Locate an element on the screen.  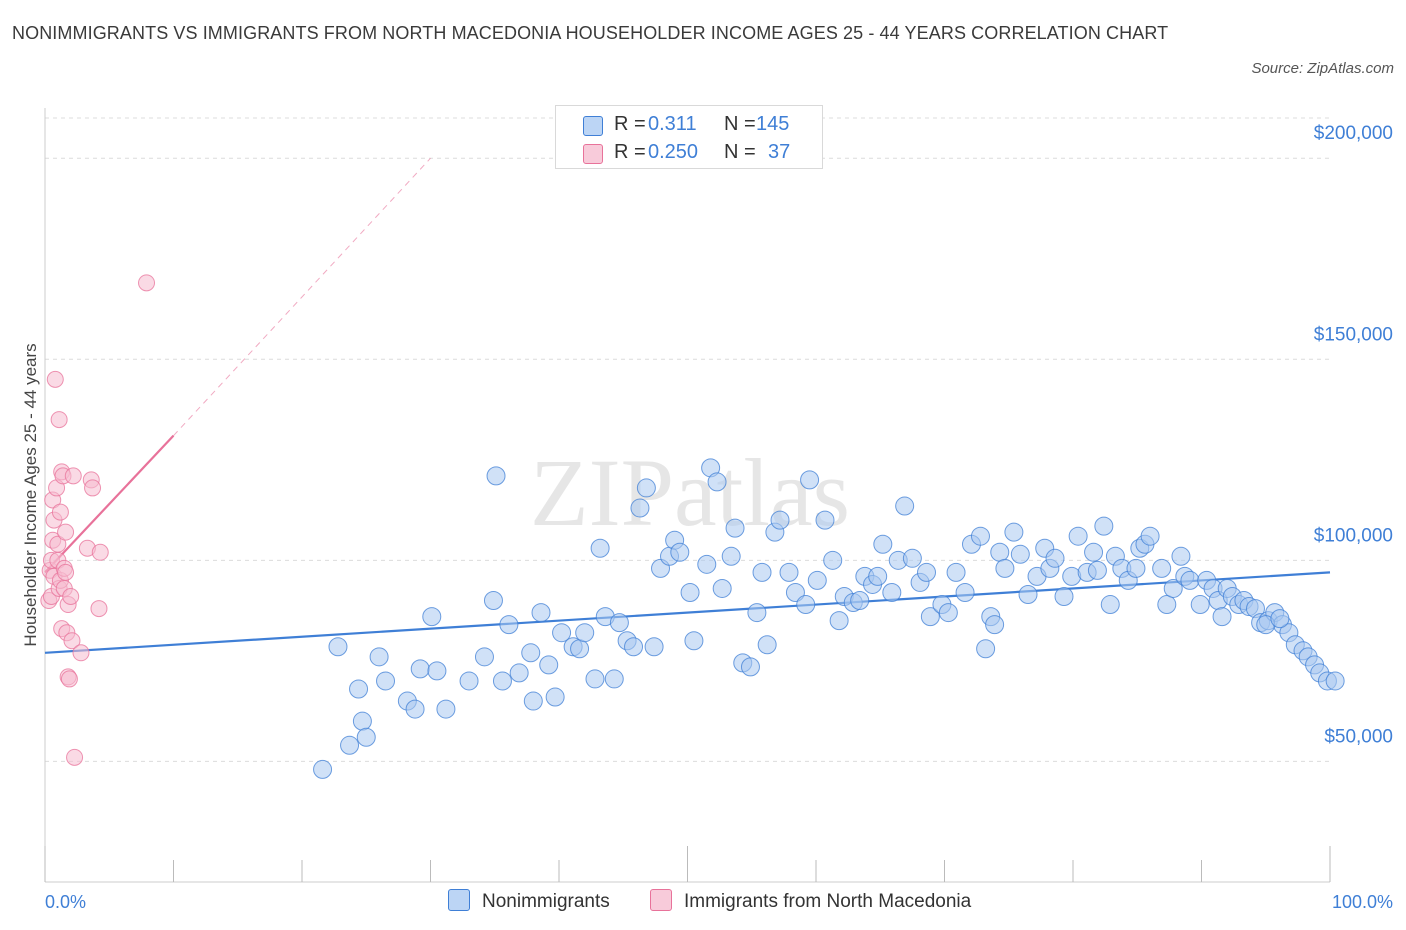
legend-item-nonimmigrants: Nonimmigrants is located at coordinates (529, 901).